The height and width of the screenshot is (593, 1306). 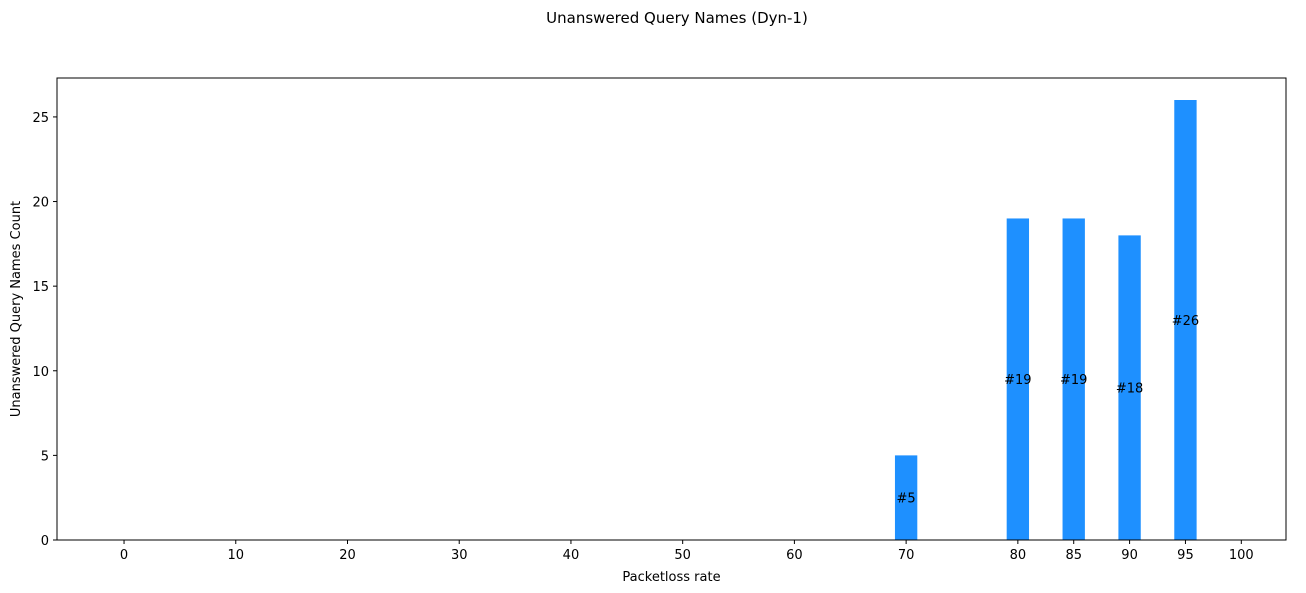 What do you see at coordinates (347, 555) in the screenshot?
I see `x-tick-label-20: 20` at bounding box center [347, 555].